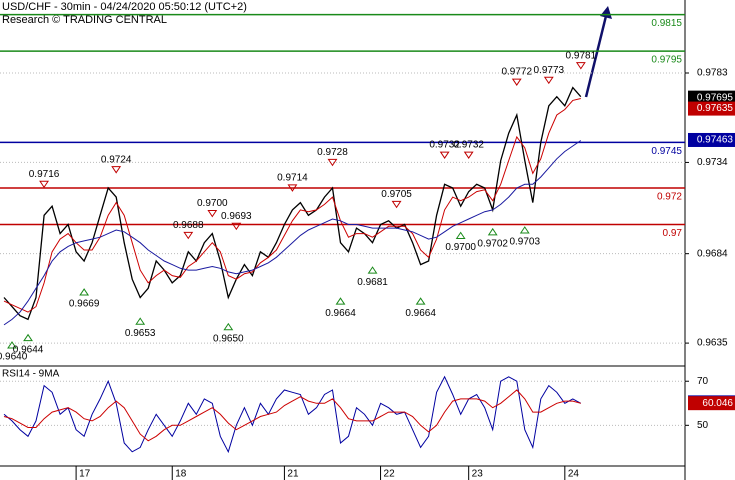 This screenshot has width=735, height=480. What do you see at coordinates (140, 333) in the screenshot?
I see `low-label: 0.9653` at bounding box center [140, 333].